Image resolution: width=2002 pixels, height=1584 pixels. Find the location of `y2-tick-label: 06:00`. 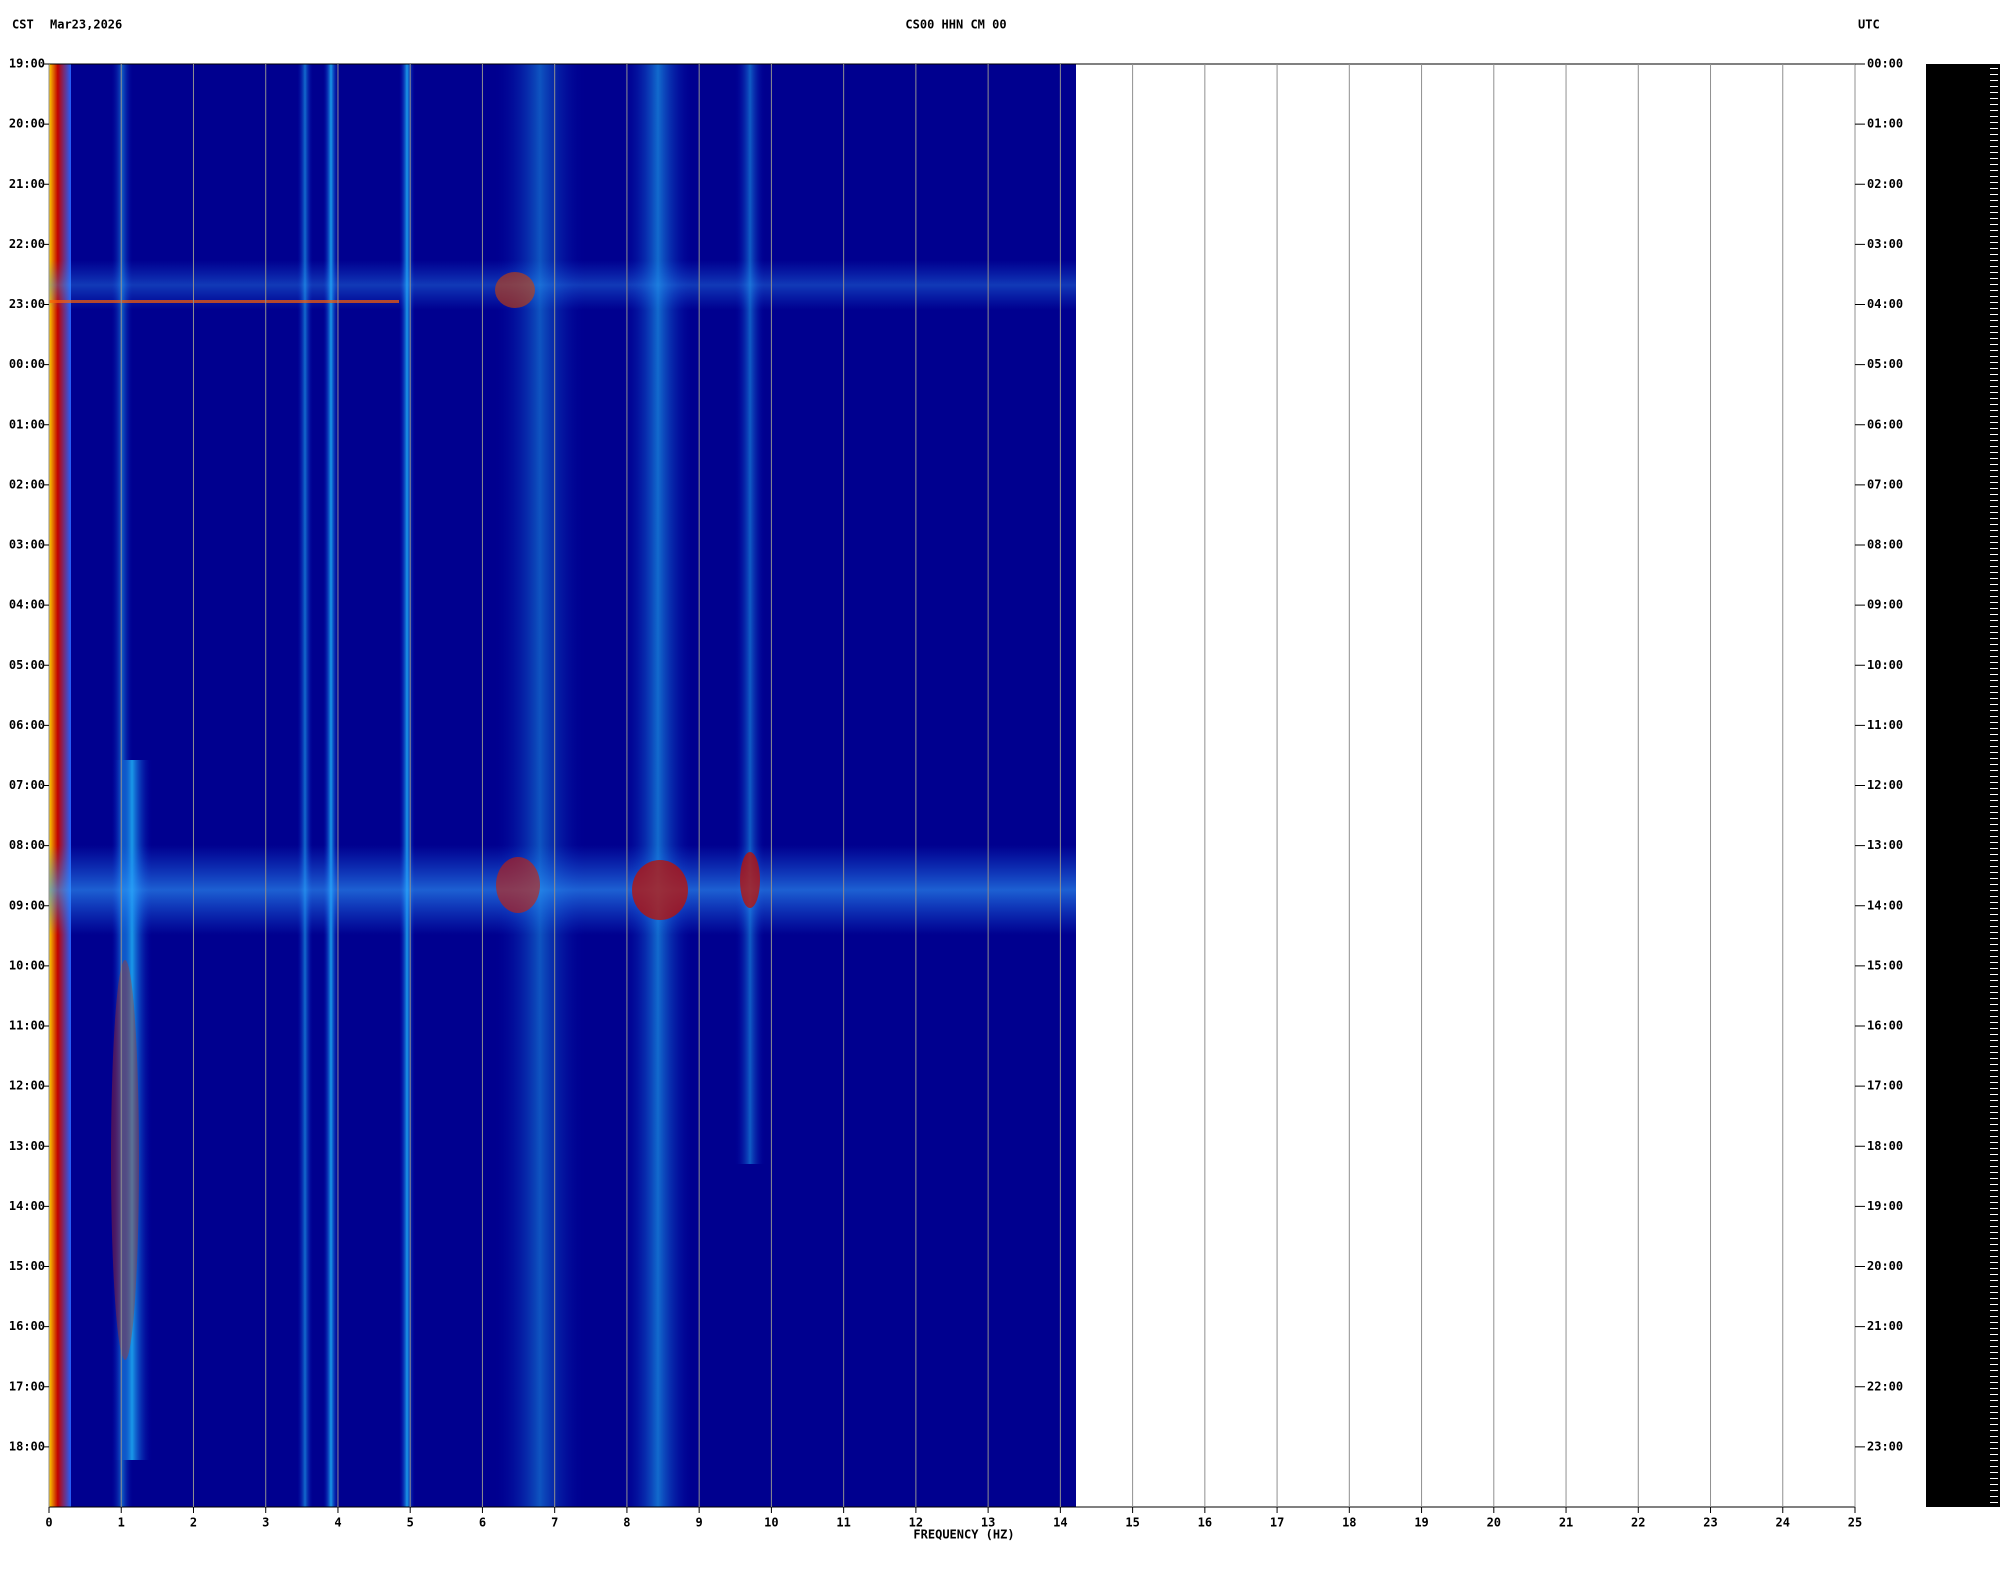

y2-tick-label: 06:00 is located at coordinates (1885, 424).